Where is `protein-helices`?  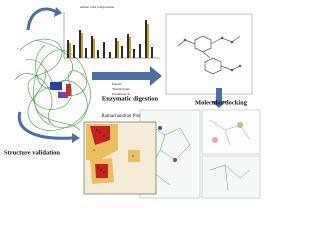 protein-helices is located at coordinates (60, 90).